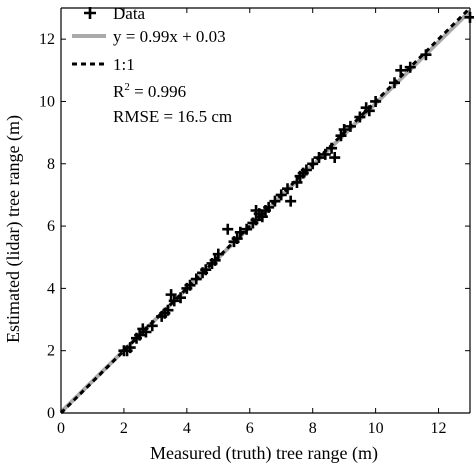 The height and width of the screenshot is (466, 474). What do you see at coordinates (47, 101) in the screenshot?
I see `y-tick-label-10: 10` at bounding box center [47, 101].